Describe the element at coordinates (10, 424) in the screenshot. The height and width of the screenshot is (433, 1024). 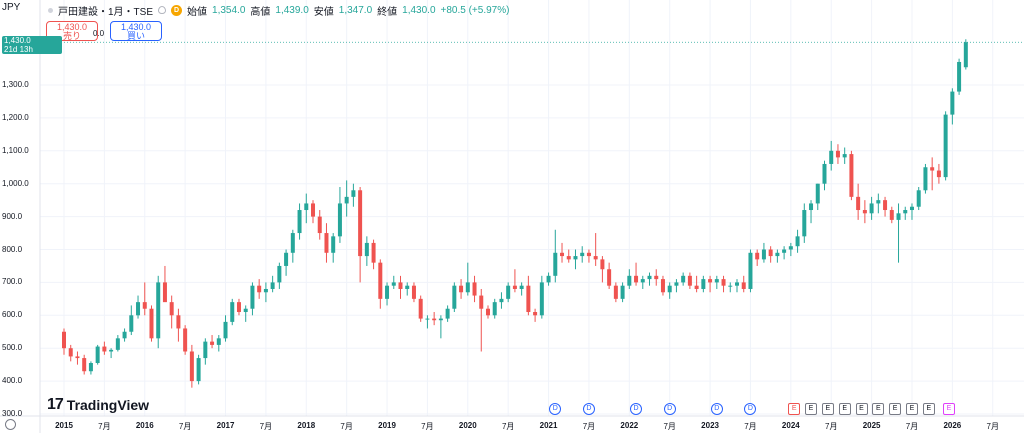
I see `settings-gear-icon` at that location.